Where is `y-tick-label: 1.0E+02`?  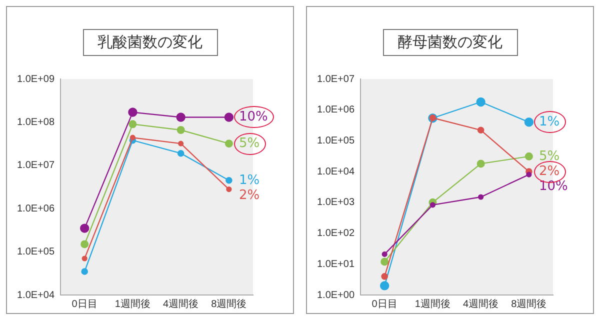 y-tick-label: 1.0E+02 is located at coordinates (335, 234).